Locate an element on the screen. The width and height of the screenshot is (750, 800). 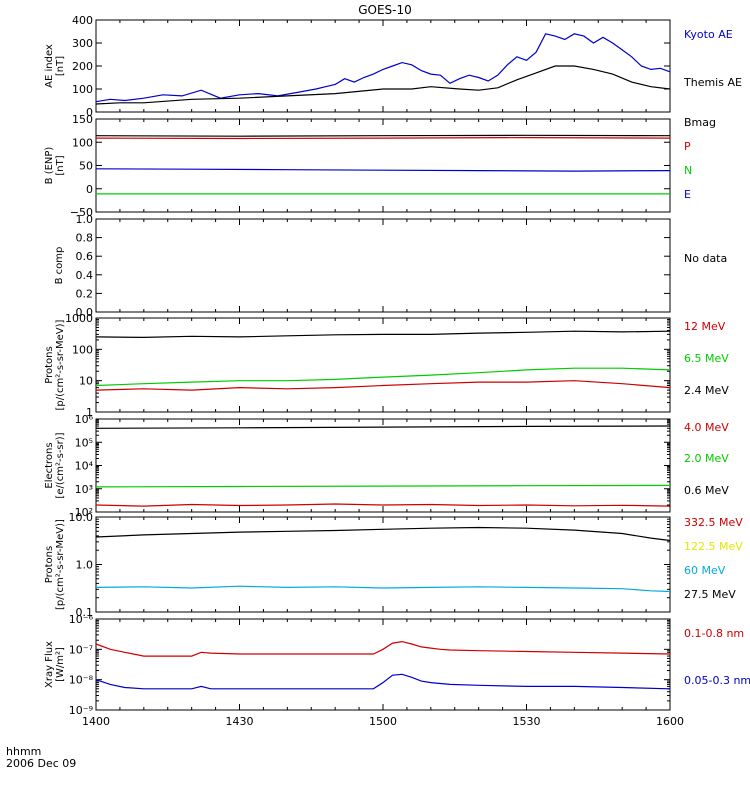
x-axis: 1400 1430 1500 1530 1600 is located at coordinates (383, 721).